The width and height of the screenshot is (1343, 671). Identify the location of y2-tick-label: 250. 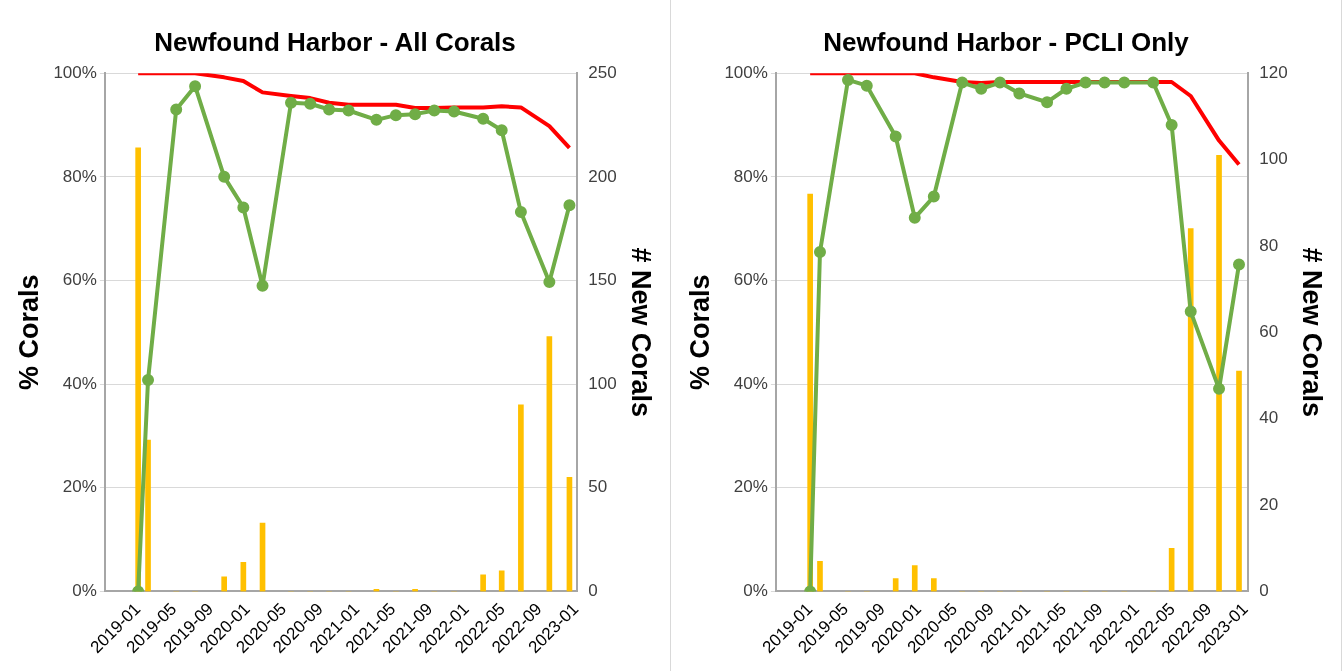
(602, 72).